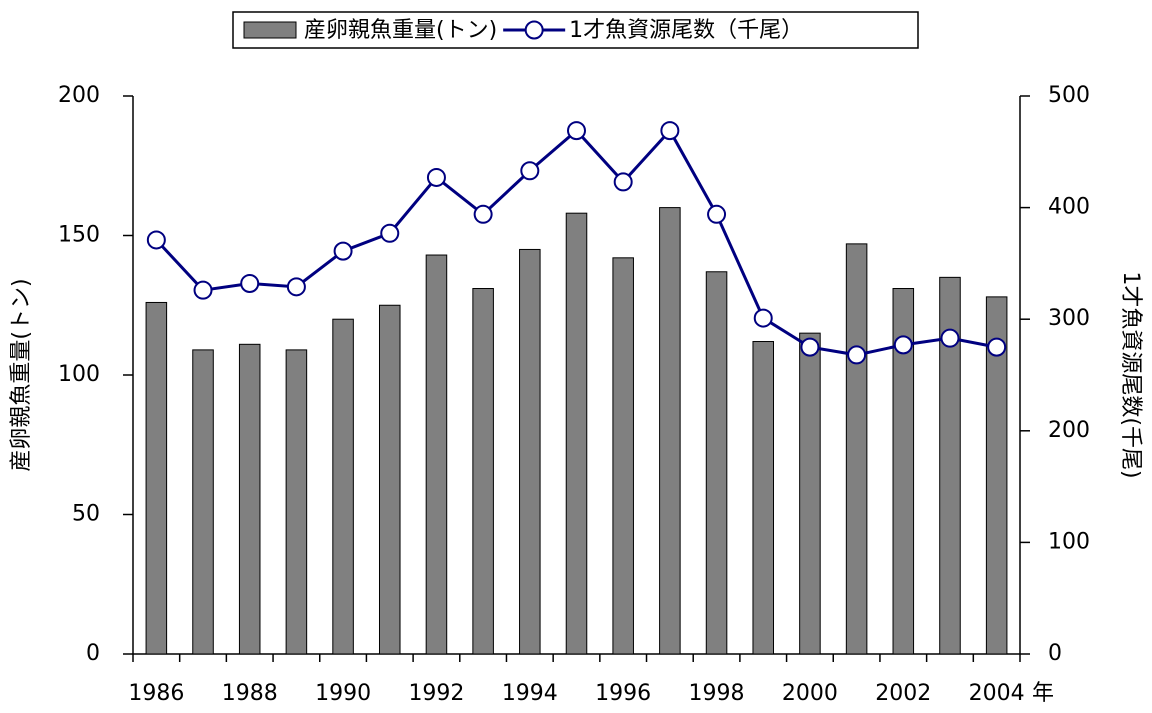 This screenshot has width=1152, height=713. I want to click on y-tick-label: 0, so click(93, 653).